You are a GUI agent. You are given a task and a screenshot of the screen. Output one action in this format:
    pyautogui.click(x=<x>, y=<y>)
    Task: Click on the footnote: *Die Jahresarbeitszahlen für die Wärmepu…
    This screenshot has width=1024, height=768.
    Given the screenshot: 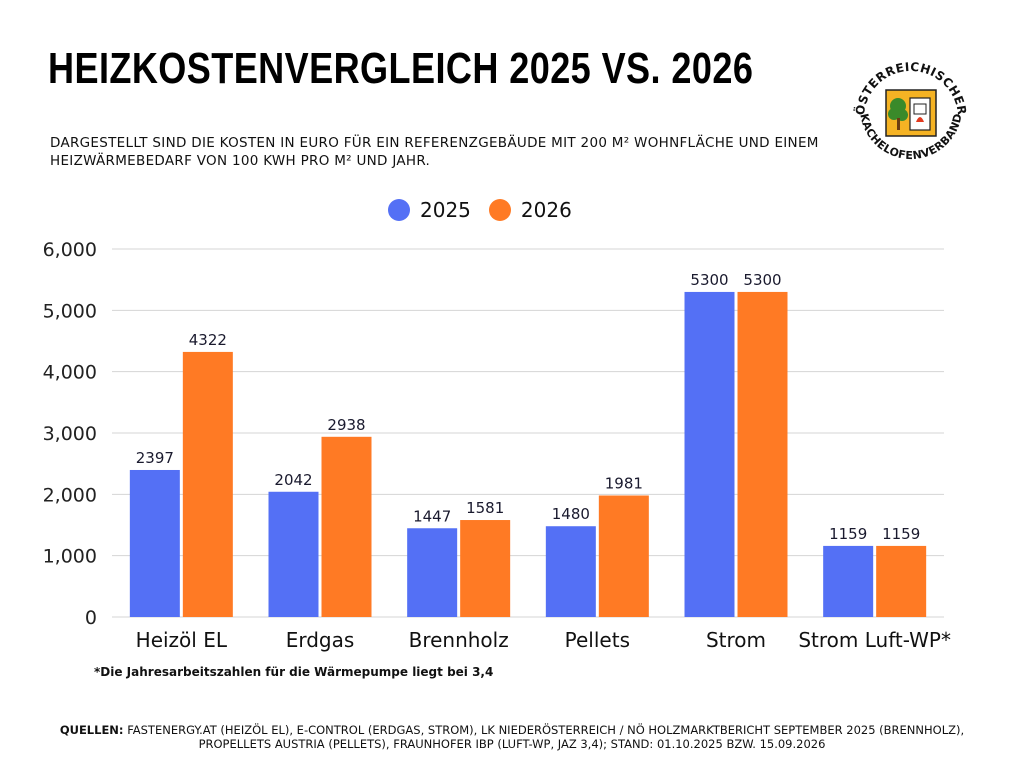 What is the action you would take?
    pyautogui.click(x=294, y=672)
    